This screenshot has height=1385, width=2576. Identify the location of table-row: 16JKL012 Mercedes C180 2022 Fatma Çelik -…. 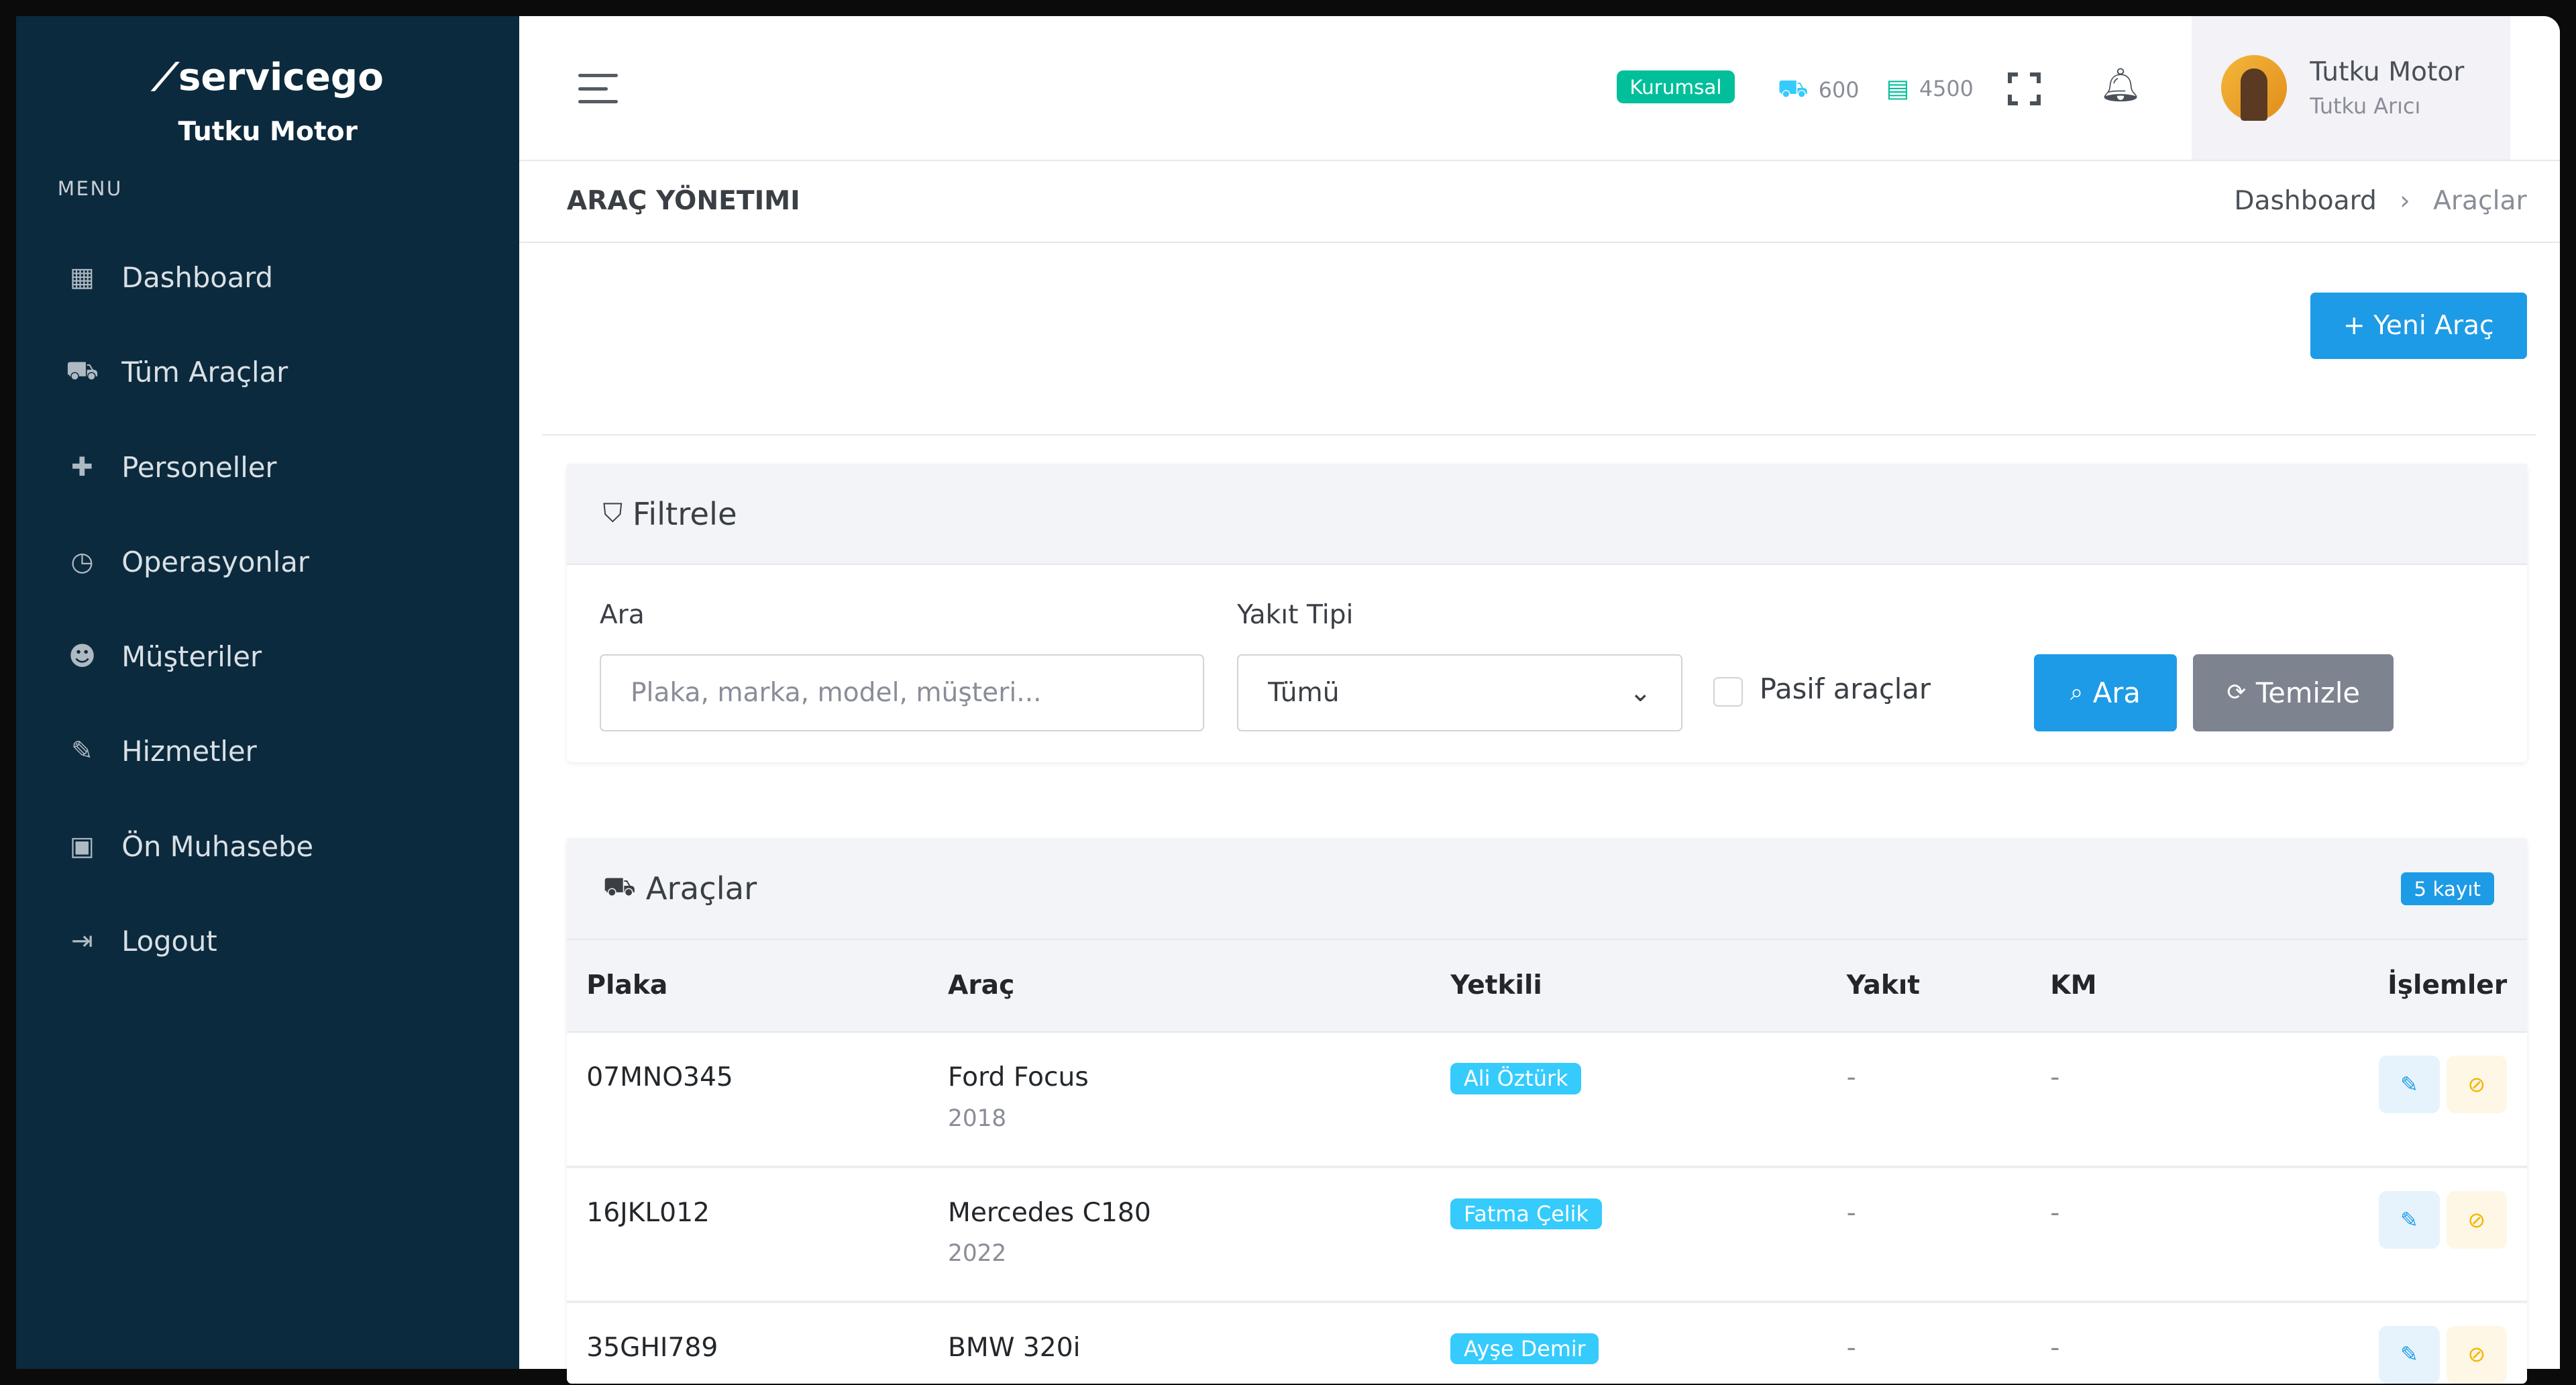
(1546, 1234).